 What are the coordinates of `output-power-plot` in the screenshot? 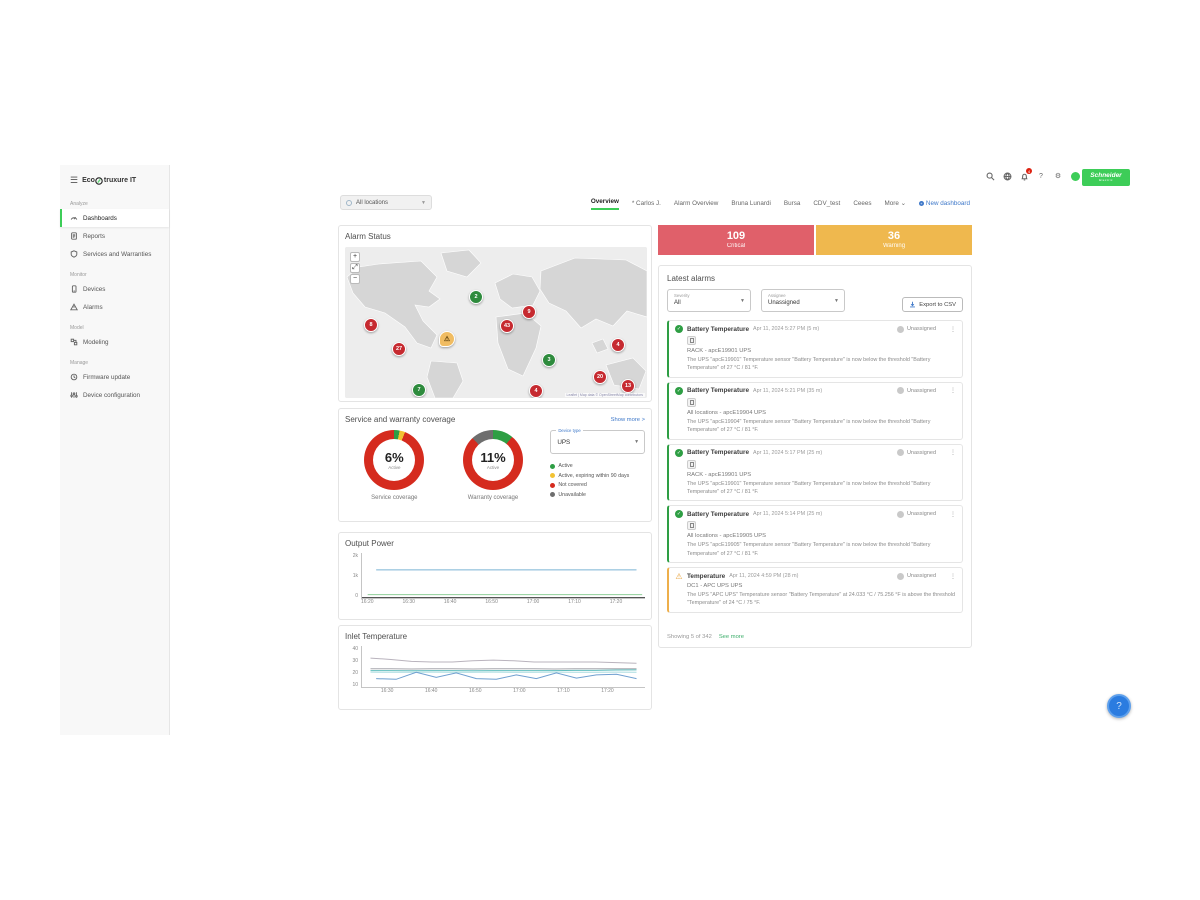 It's located at (503, 576).